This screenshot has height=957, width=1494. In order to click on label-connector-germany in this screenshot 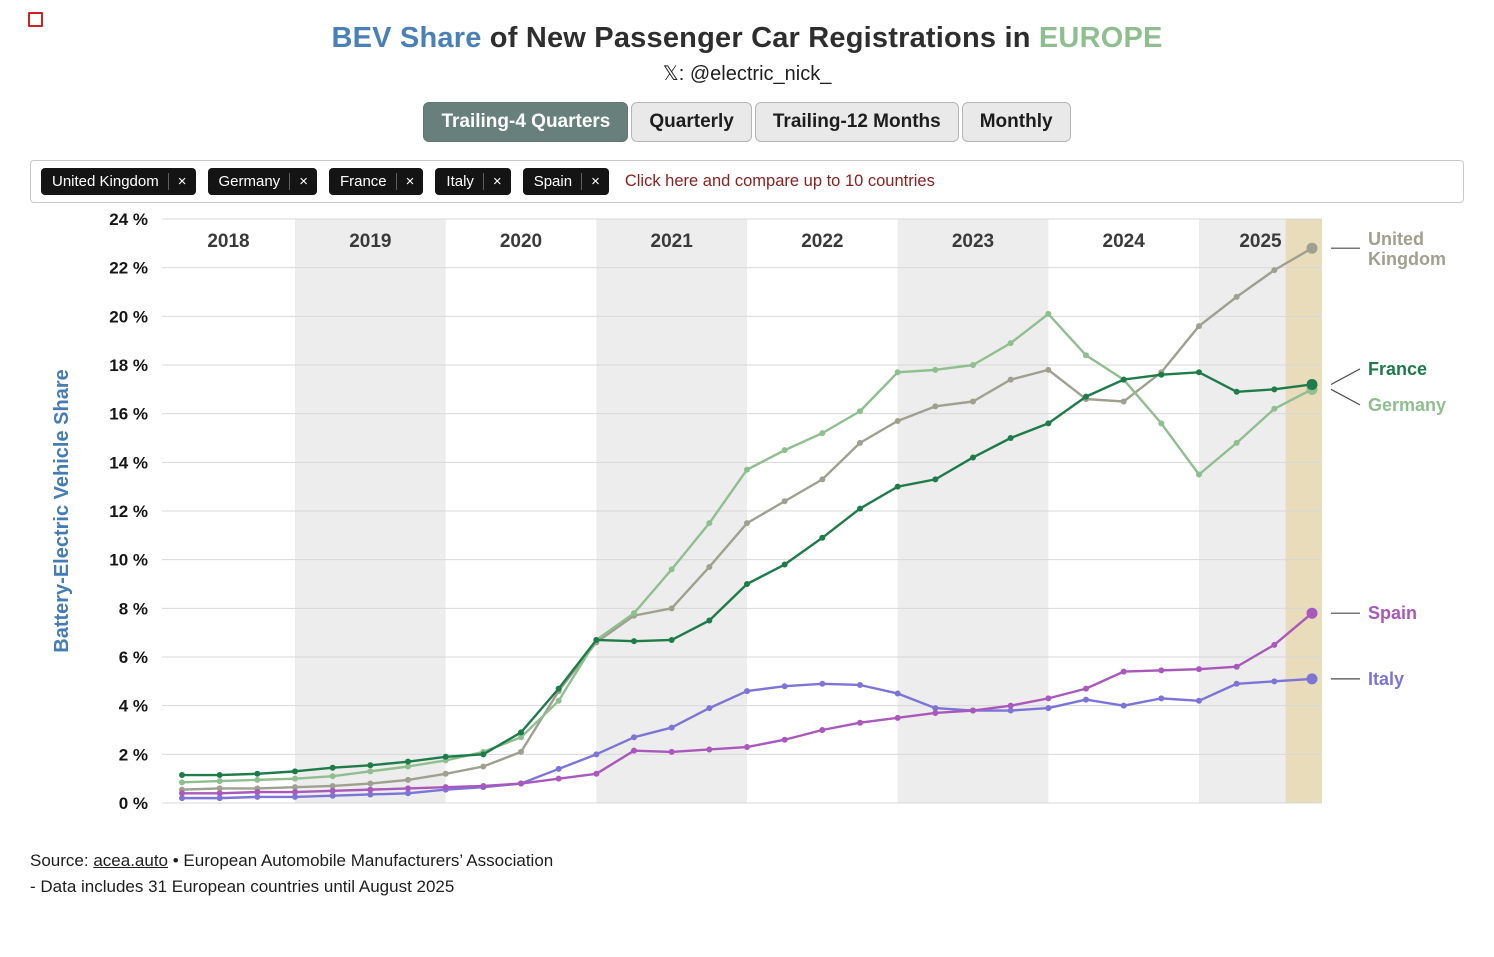, I will do `click(1345, 397)`.